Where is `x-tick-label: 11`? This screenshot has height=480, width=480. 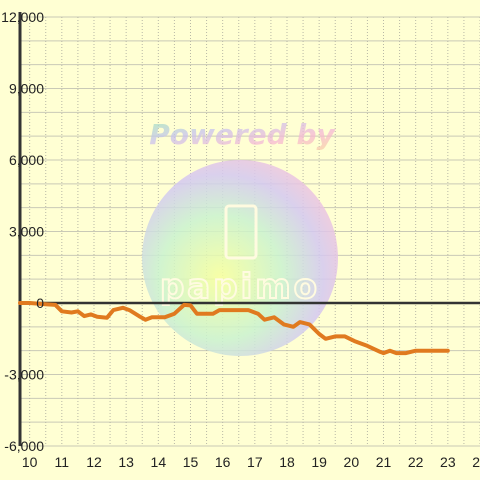 x-tick-label: 11 is located at coordinates (62, 462).